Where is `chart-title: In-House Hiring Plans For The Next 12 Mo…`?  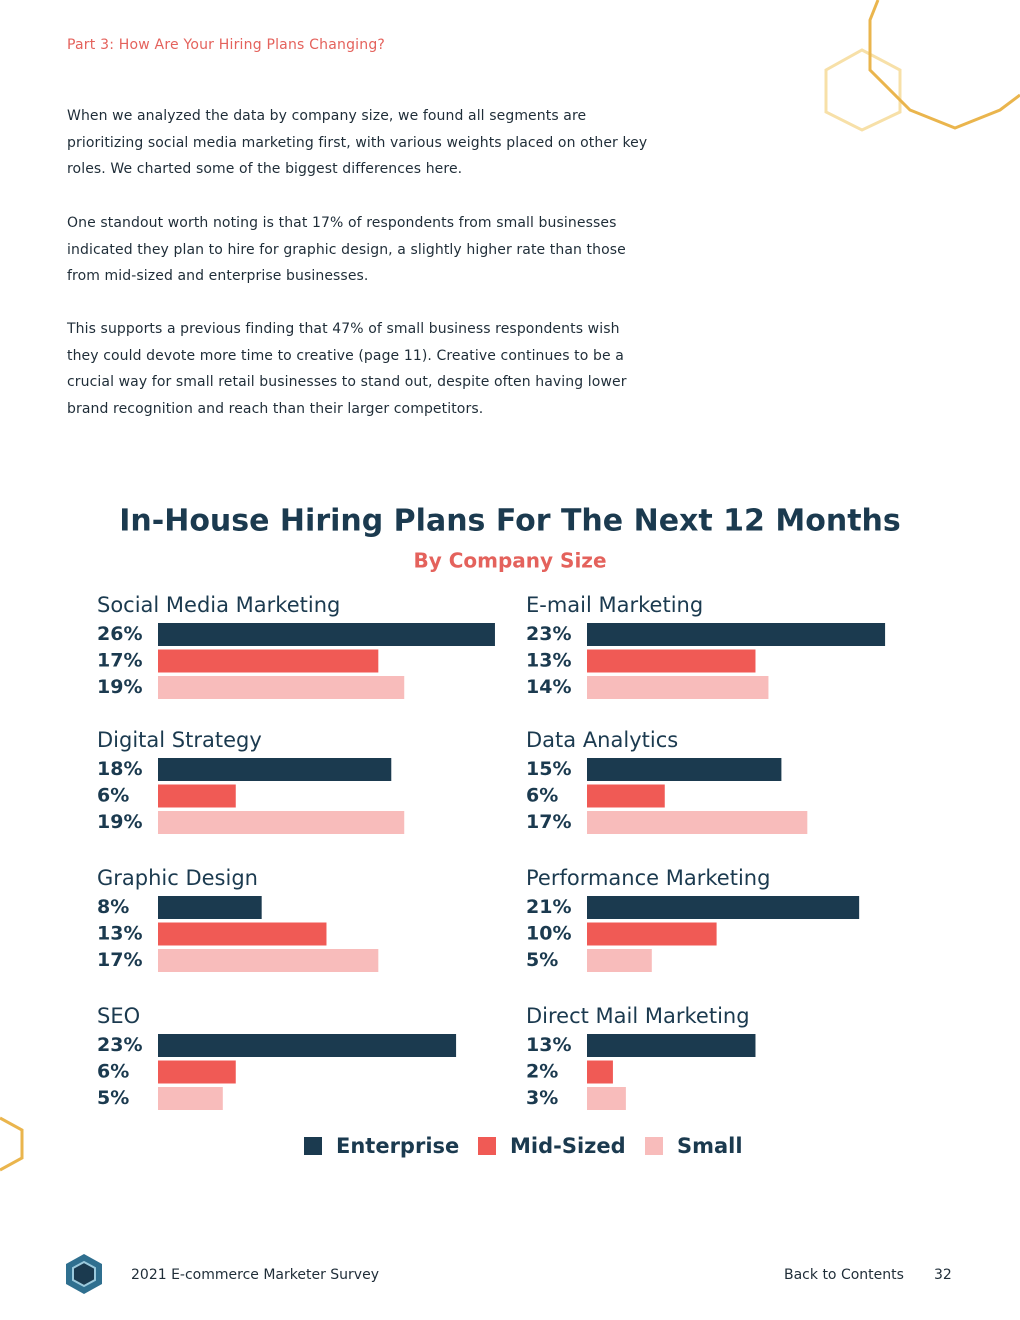 chart-title: In-House Hiring Plans For The Next 12 Mo… is located at coordinates (510, 521).